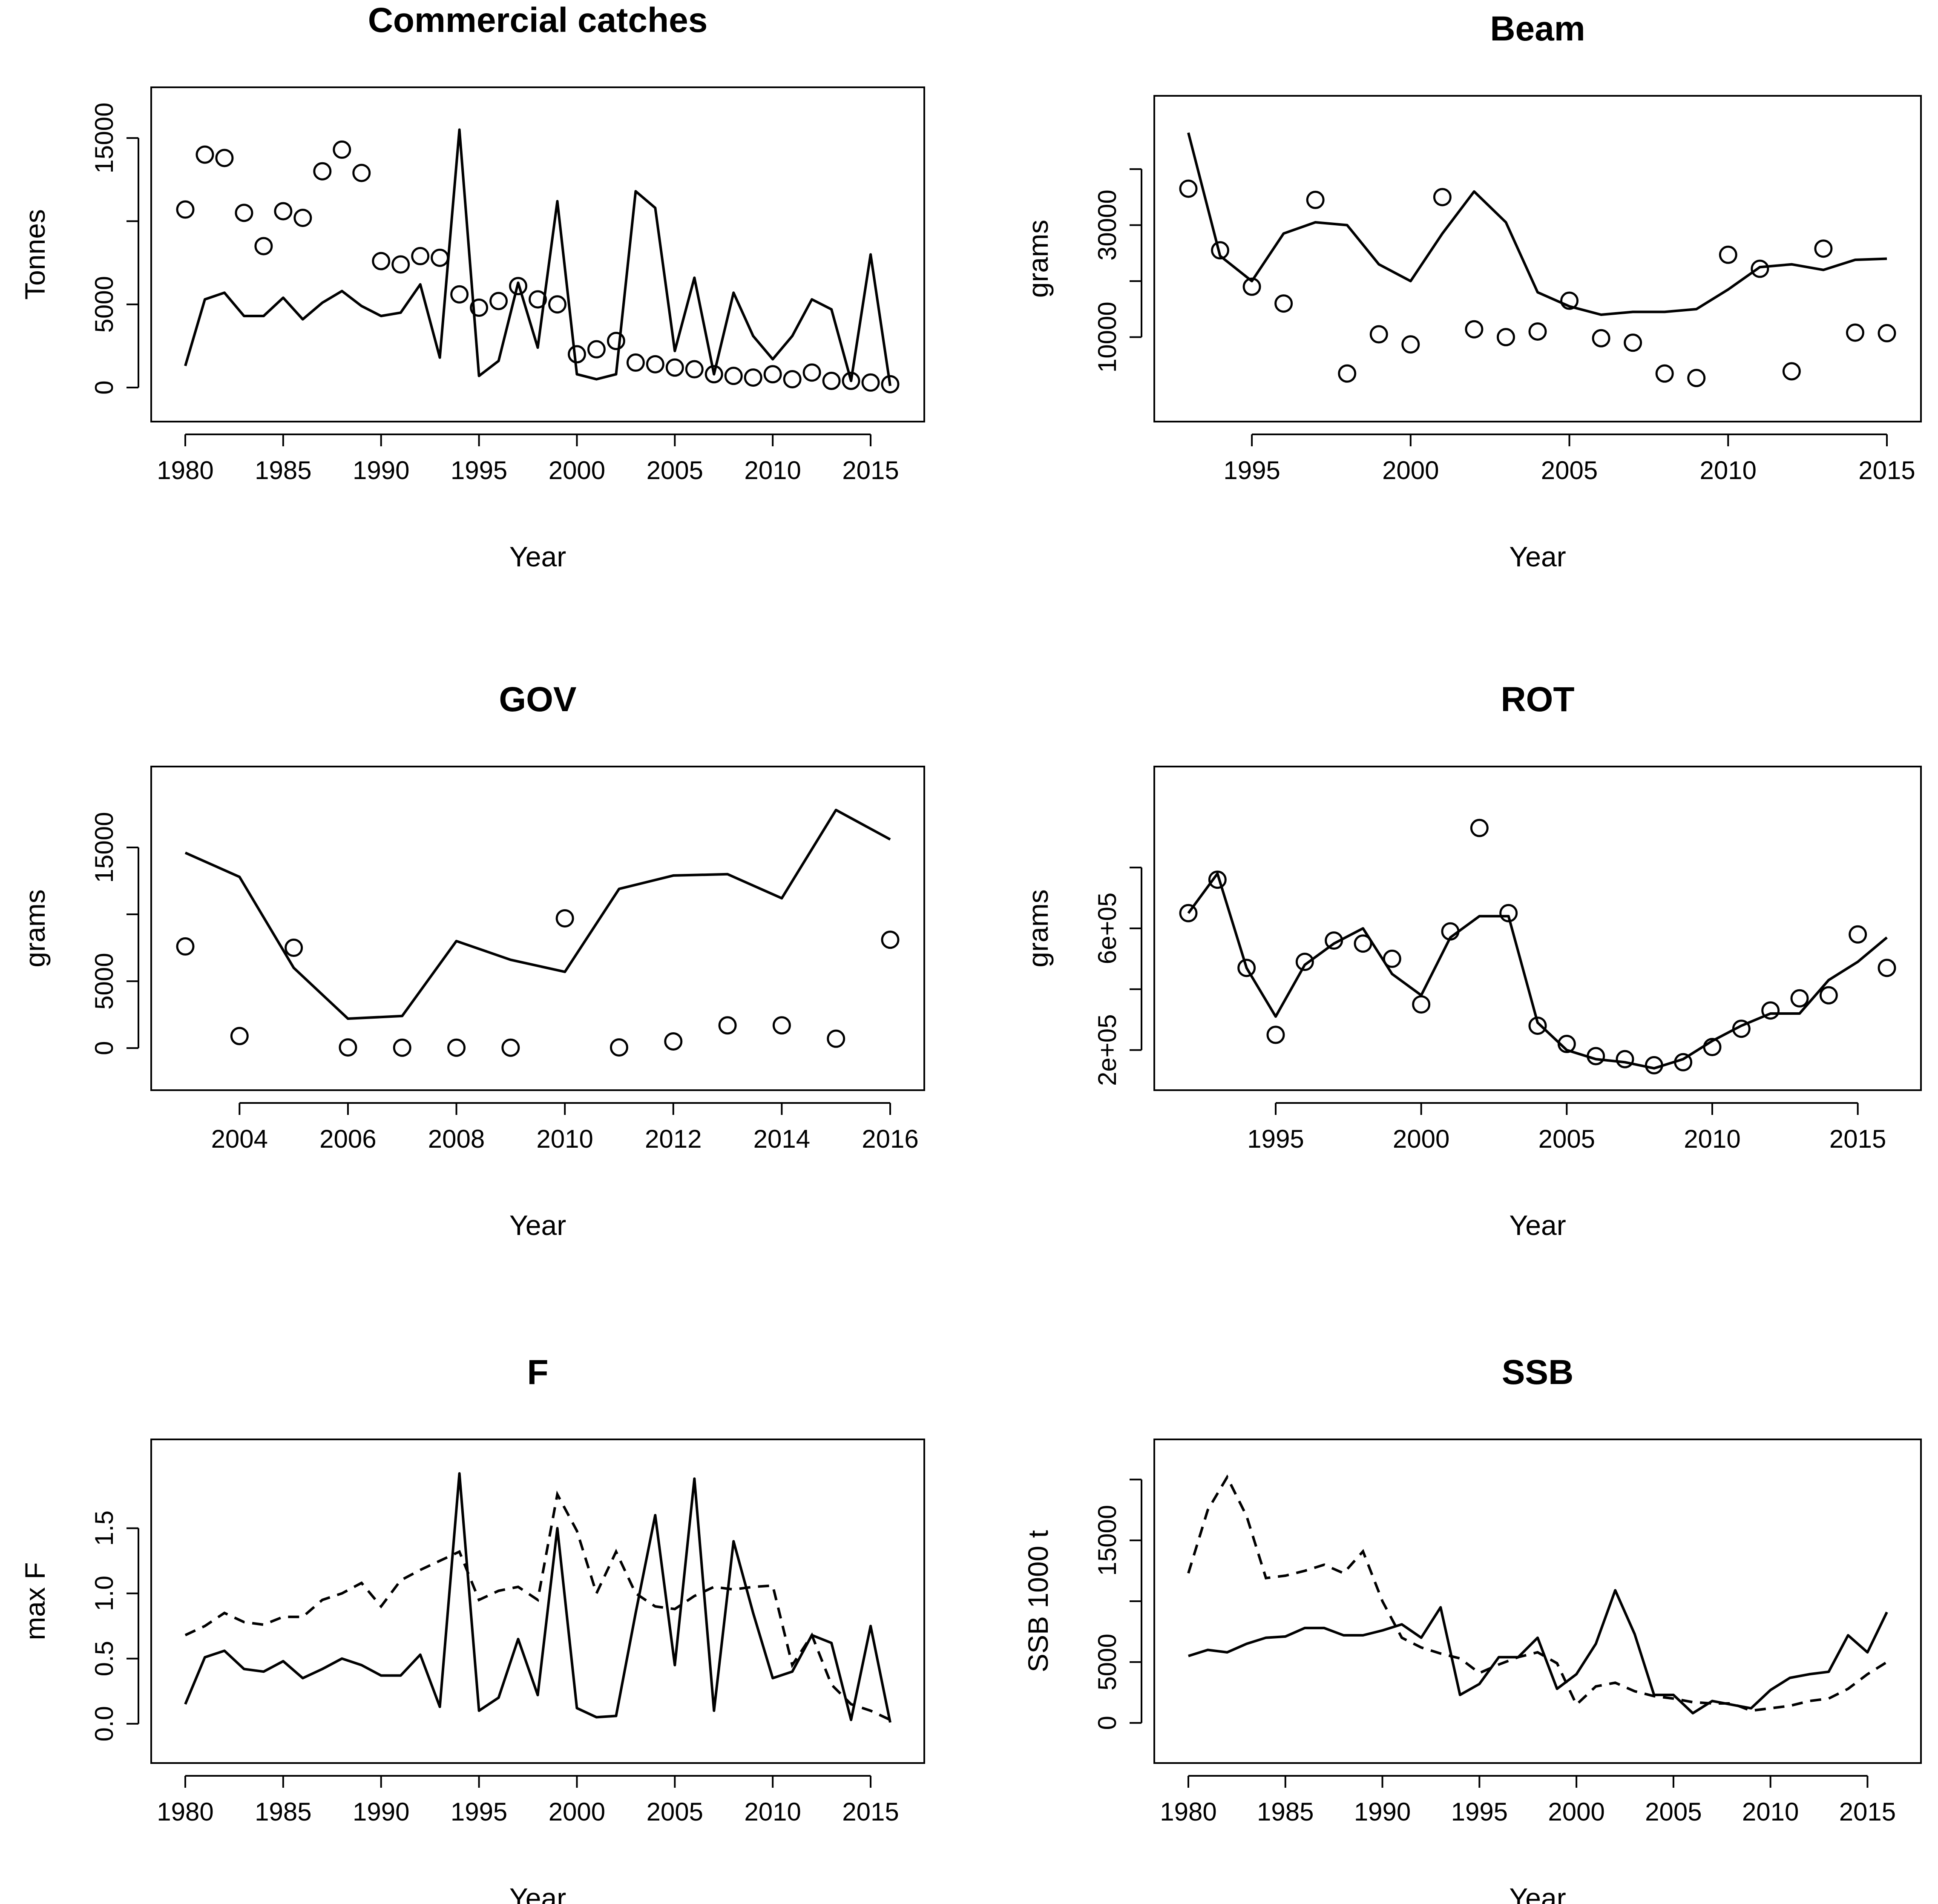  Describe the element at coordinates (537, 1372) in the screenshot. I see `chart-title: F` at that location.